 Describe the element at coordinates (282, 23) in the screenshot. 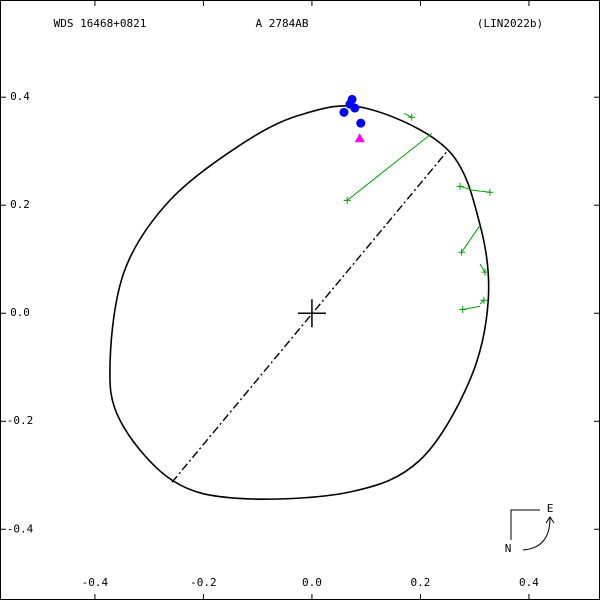

I see `chart-subtitle: A 2784AB` at that location.